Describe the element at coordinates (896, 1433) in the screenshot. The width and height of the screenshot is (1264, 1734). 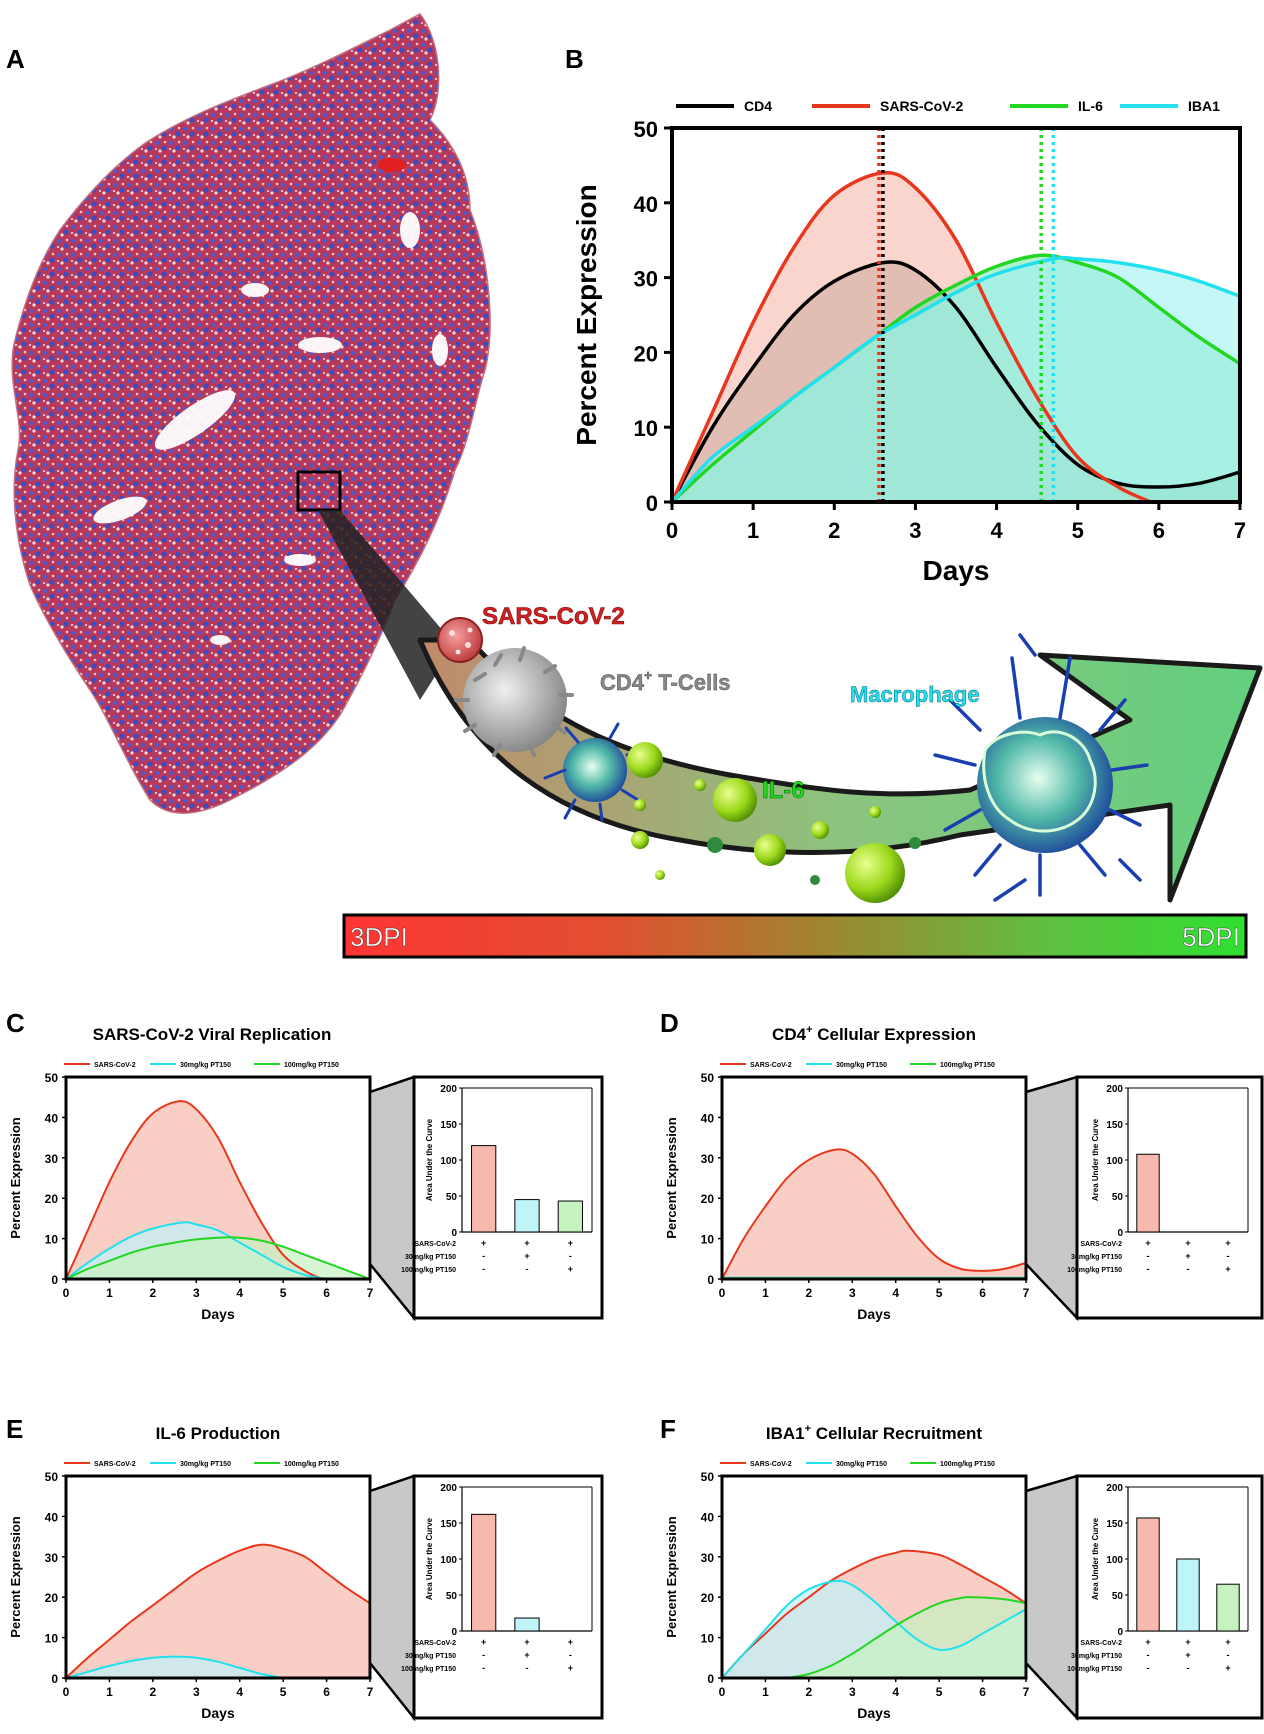
I see `chart-title-rest: Cellular Recruitment` at that location.